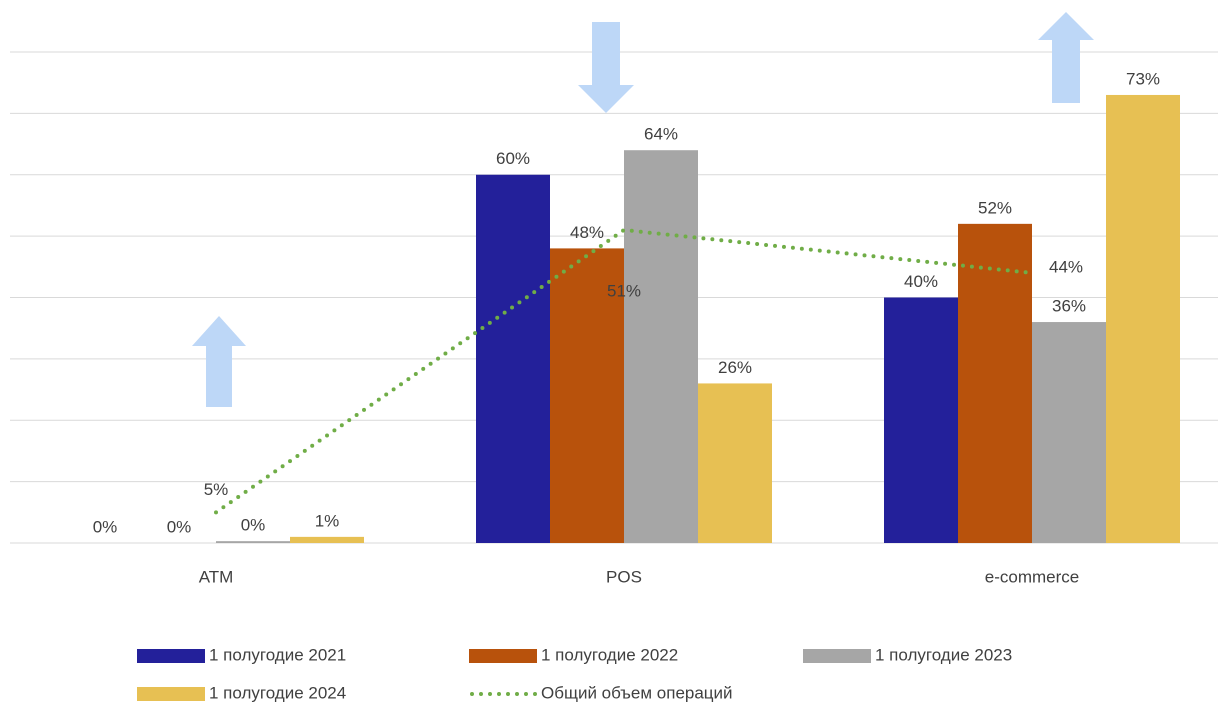  I want to click on legend-label: 1 полугодие 2024, so click(277, 692).